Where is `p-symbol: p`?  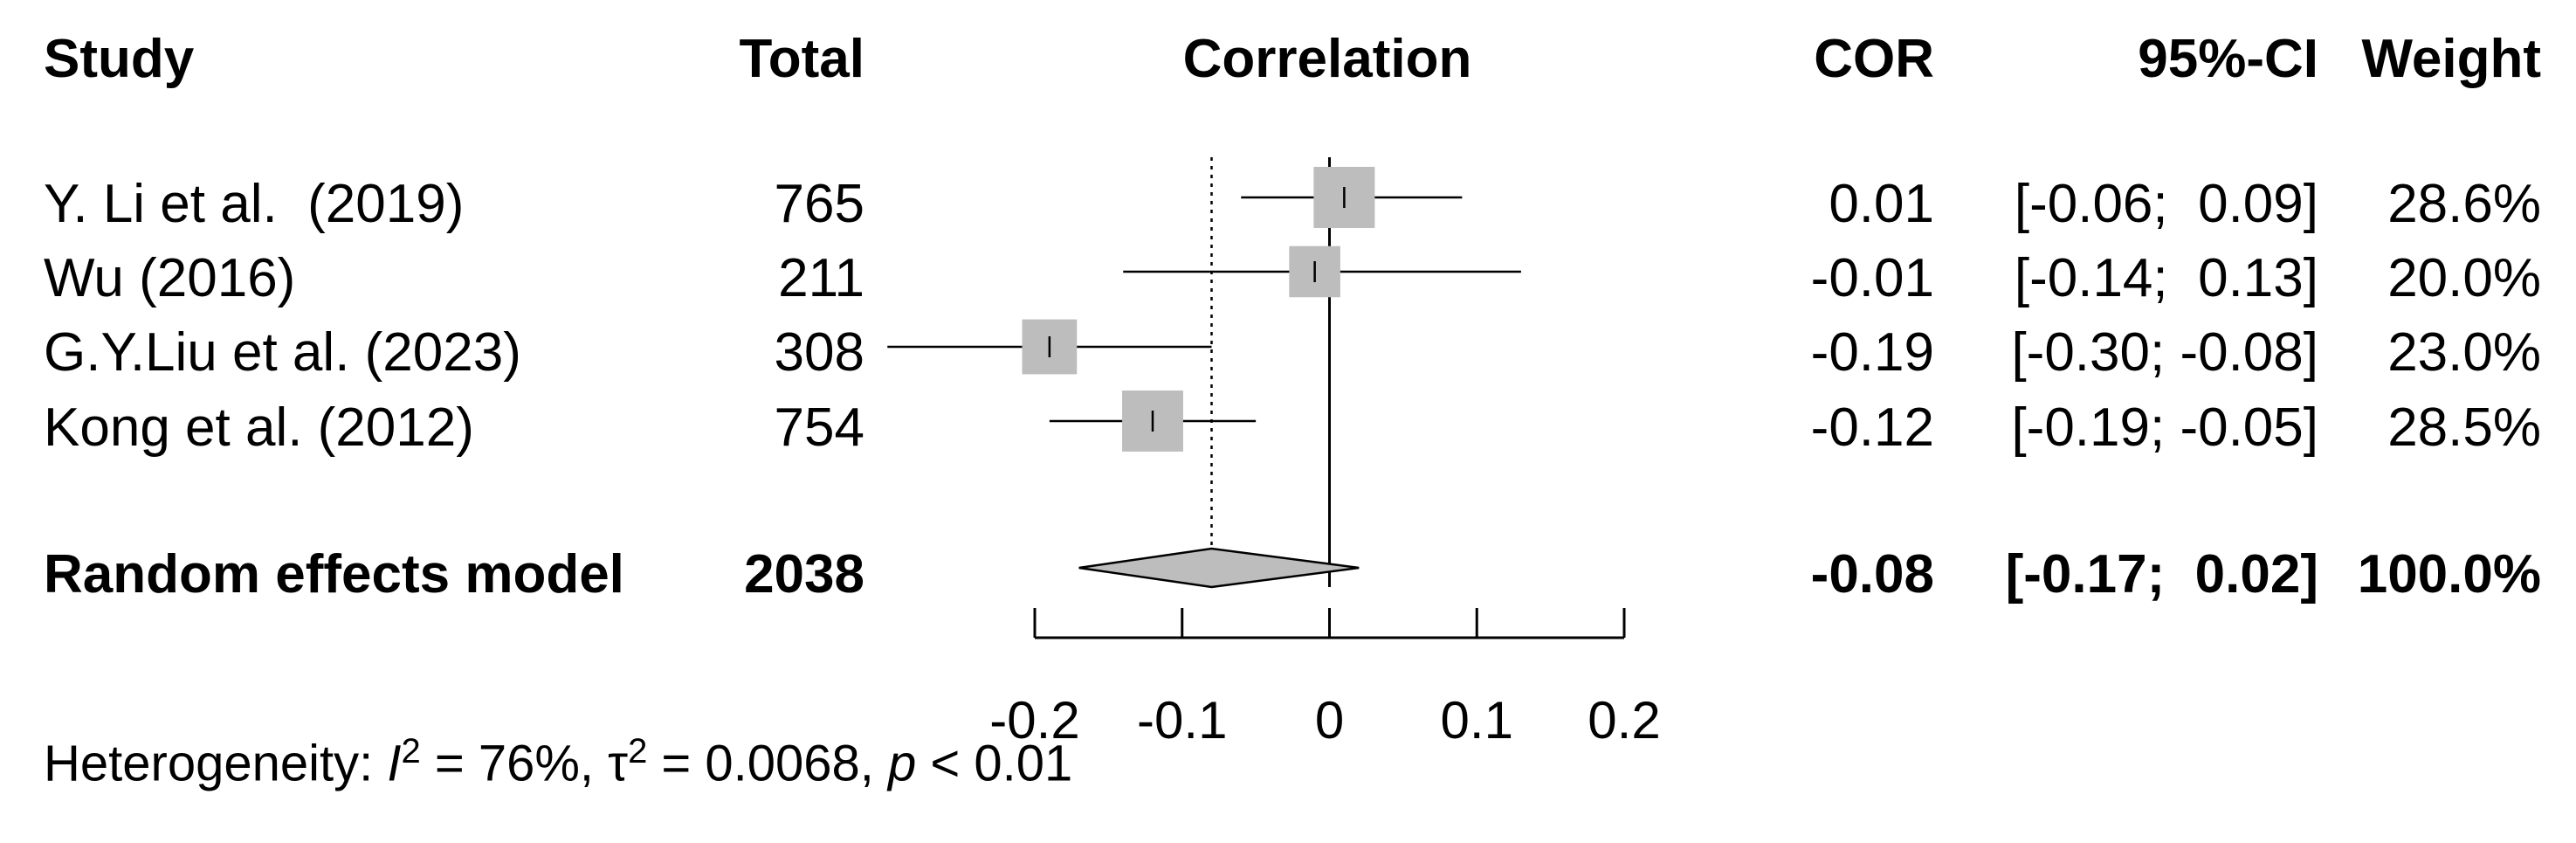
p-symbol: p is located at coordinates (902, 763).